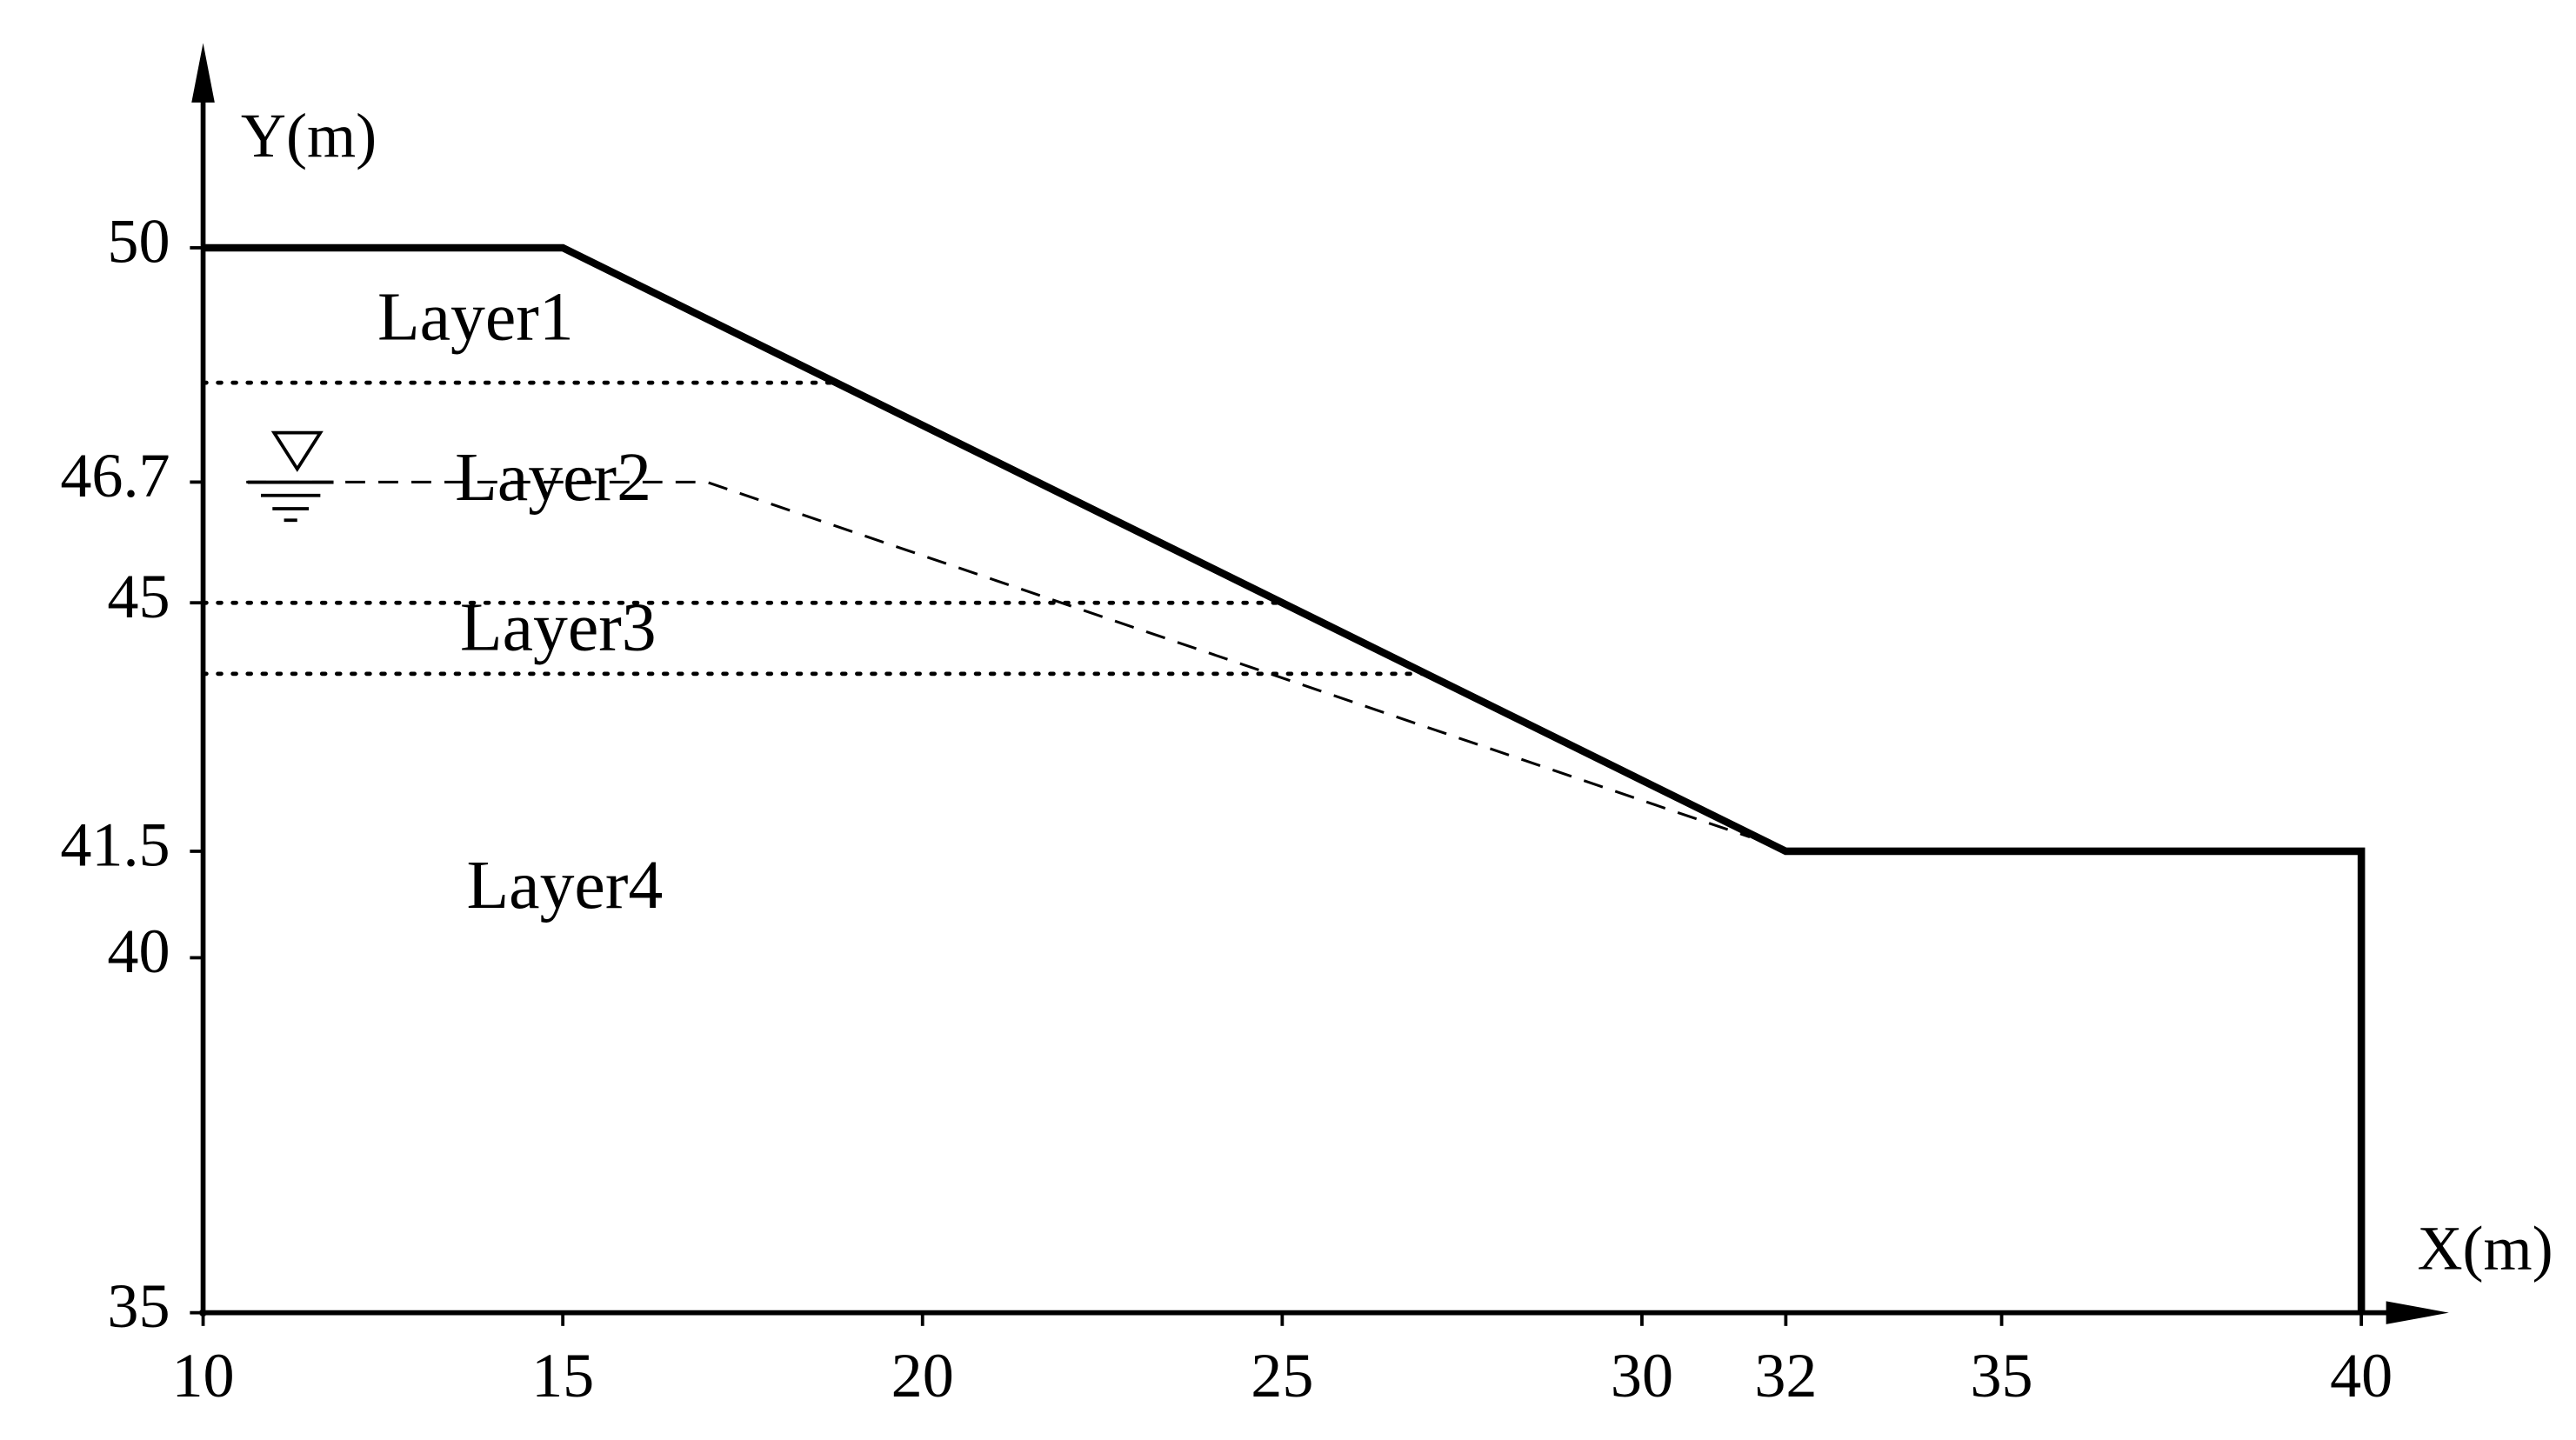  Describe the element at coordinates (558, 628) in the screenshot. I see `layer-label: Layer3` at that location.